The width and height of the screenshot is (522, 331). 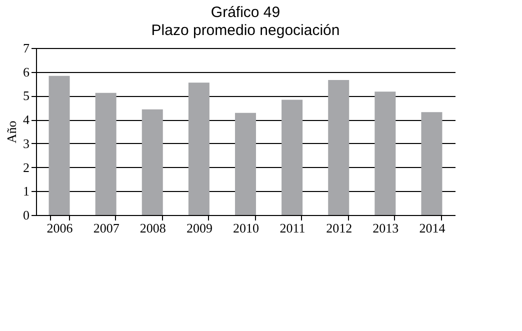 I want to click on x-tick-label: 2011, so click(x=293, y=228).